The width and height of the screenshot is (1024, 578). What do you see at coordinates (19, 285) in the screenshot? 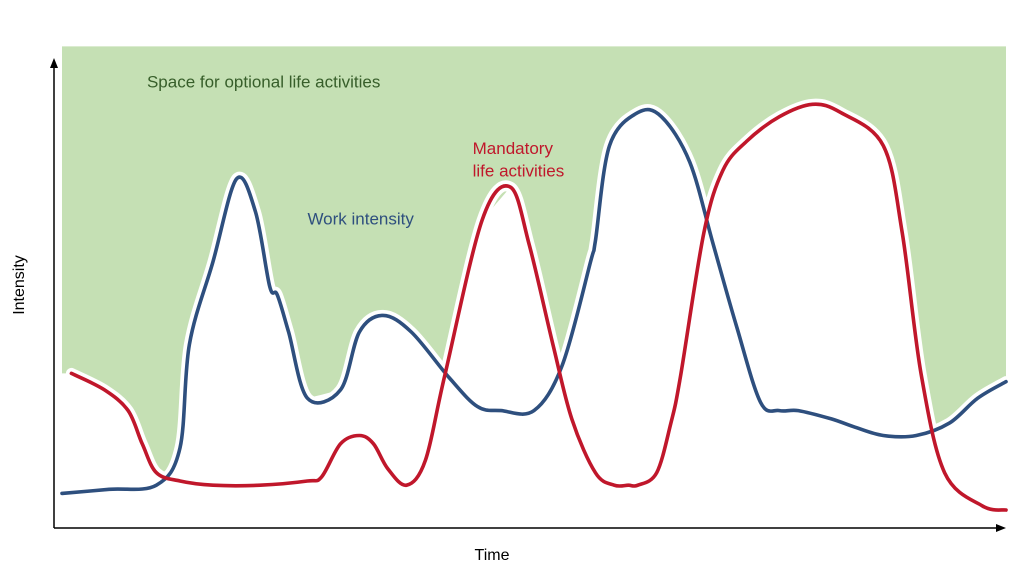
I see `y-axis-title: Intensity` at bounding box center [19, 285].